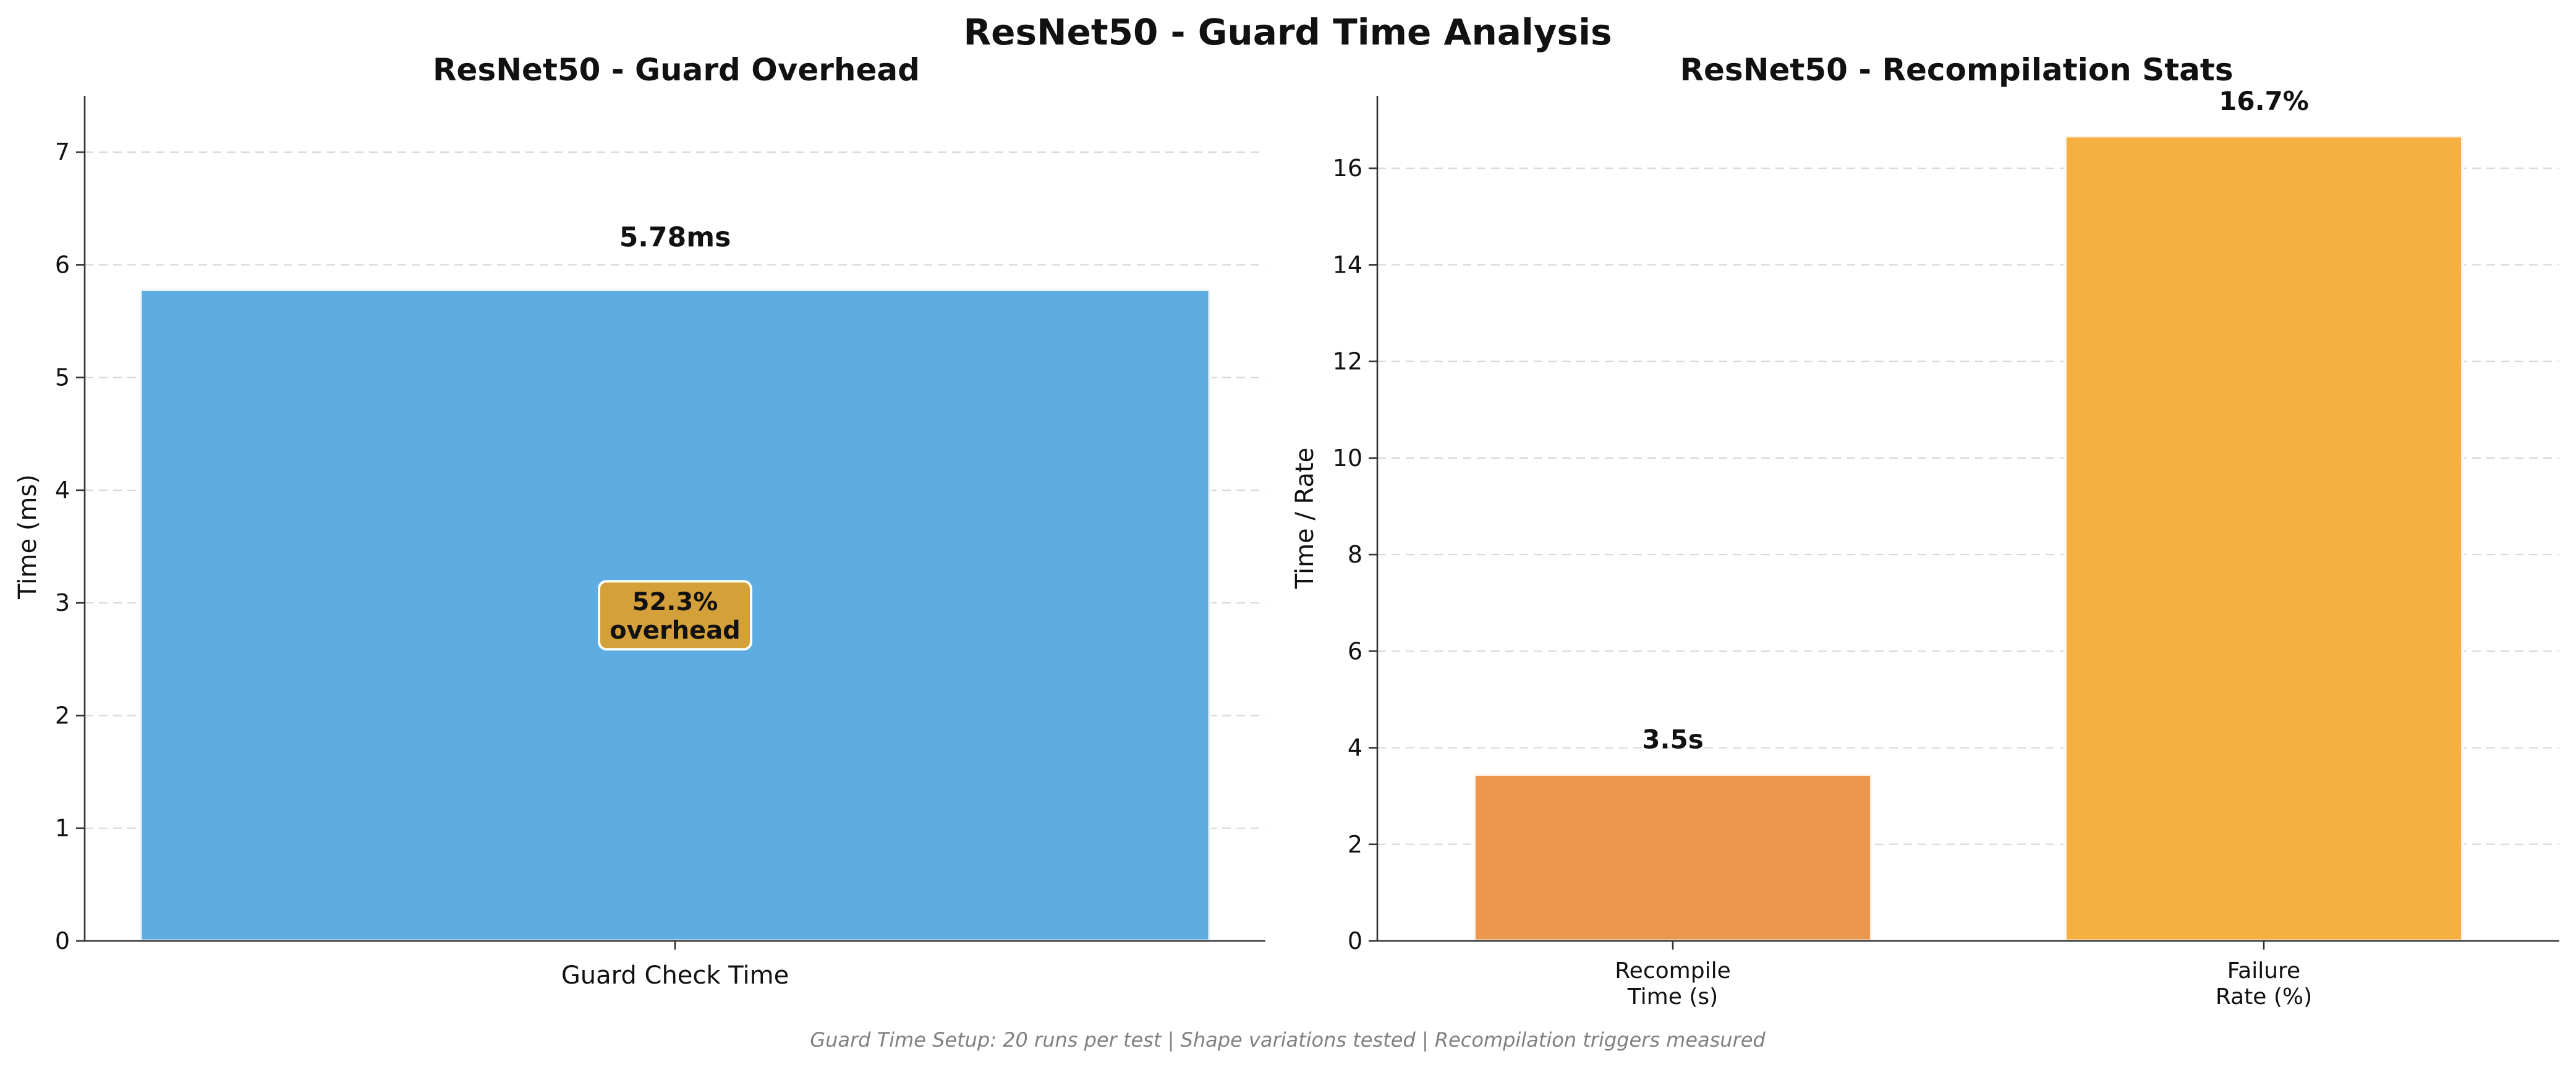  Describe the element at coordinates (2263, 971) in the screenshot. I see `x-category-label: Failure` at that location.